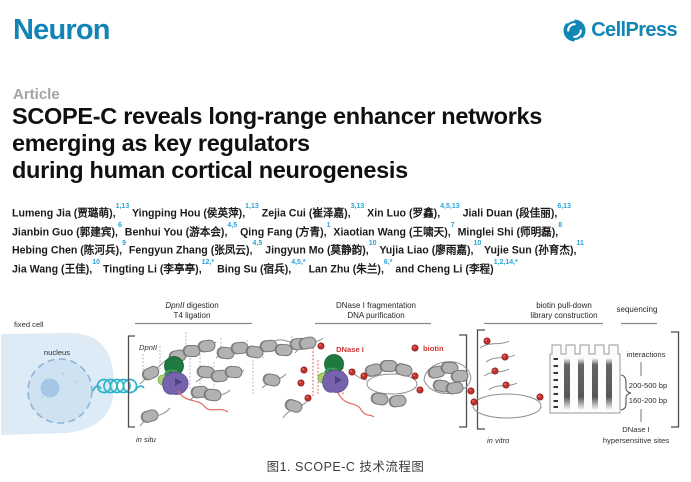  I want to click on author-name: Minglei Shi (师明磊),, so click(506, 232).